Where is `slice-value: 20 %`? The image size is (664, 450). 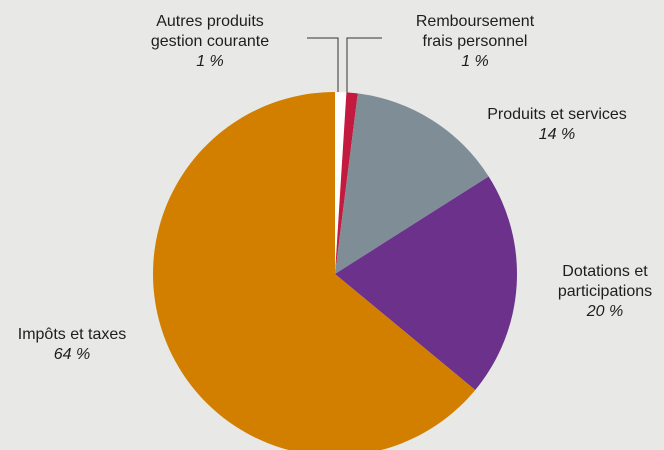 slice-value: 20 % is located at coordinates (604, 311).